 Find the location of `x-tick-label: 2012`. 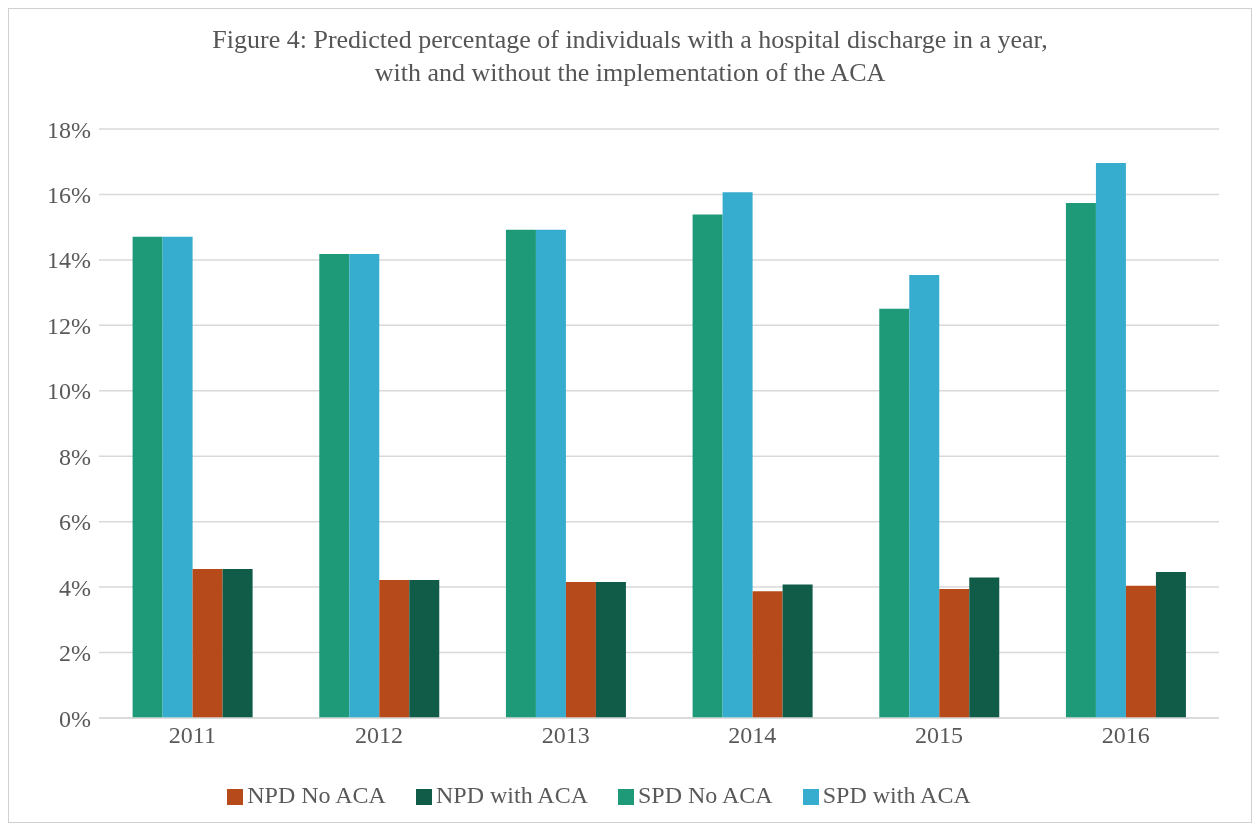

x-tick-label: 2012 is located at coordinates (379, 735).